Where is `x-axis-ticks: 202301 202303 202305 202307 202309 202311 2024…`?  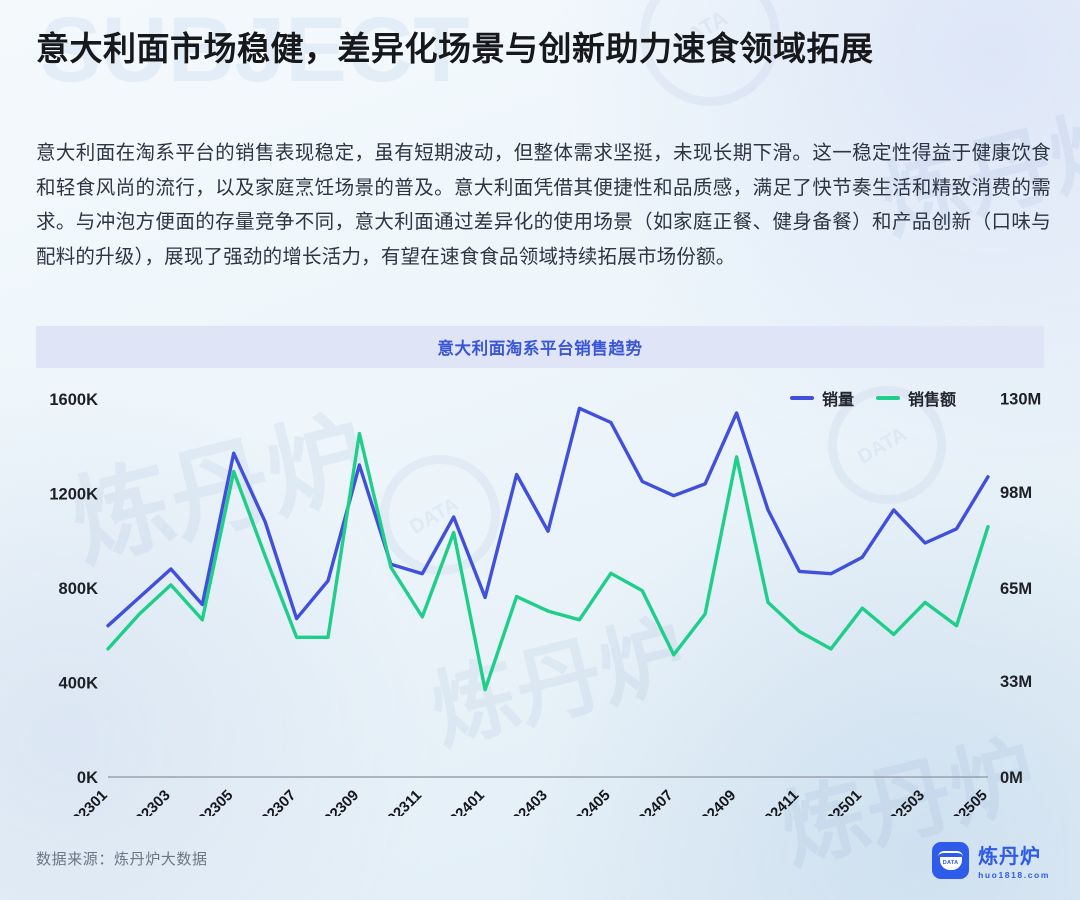
x-axis-ticks: 202301 202303 202305 202307 202309 202311 2024… is located at coordinates (526, 801).